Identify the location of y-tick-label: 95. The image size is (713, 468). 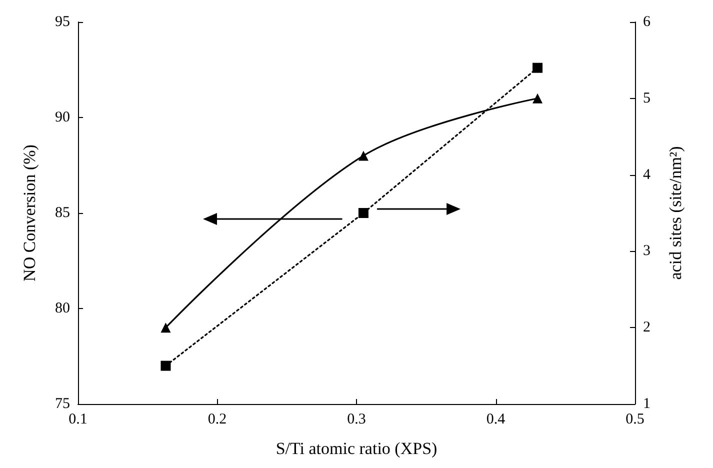
(62, 22).